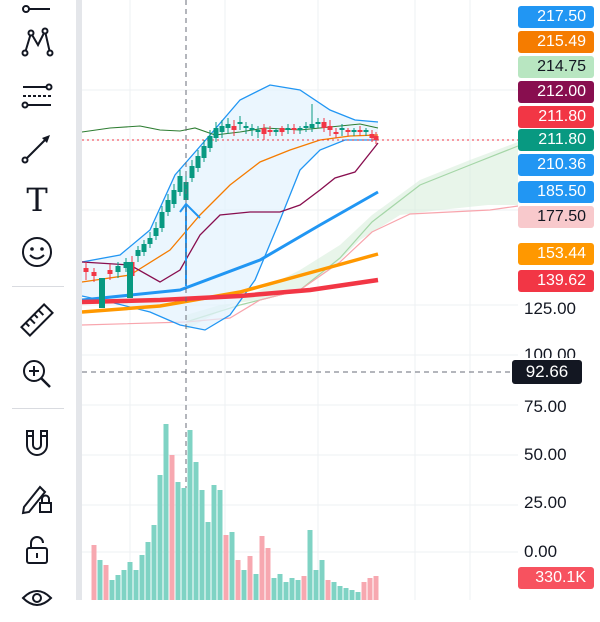 This screenshot has width=600, height=622. Describe the element at coordinates (550, 309) in the screenshot. I see `price-axis-label: 125.00` at that location.